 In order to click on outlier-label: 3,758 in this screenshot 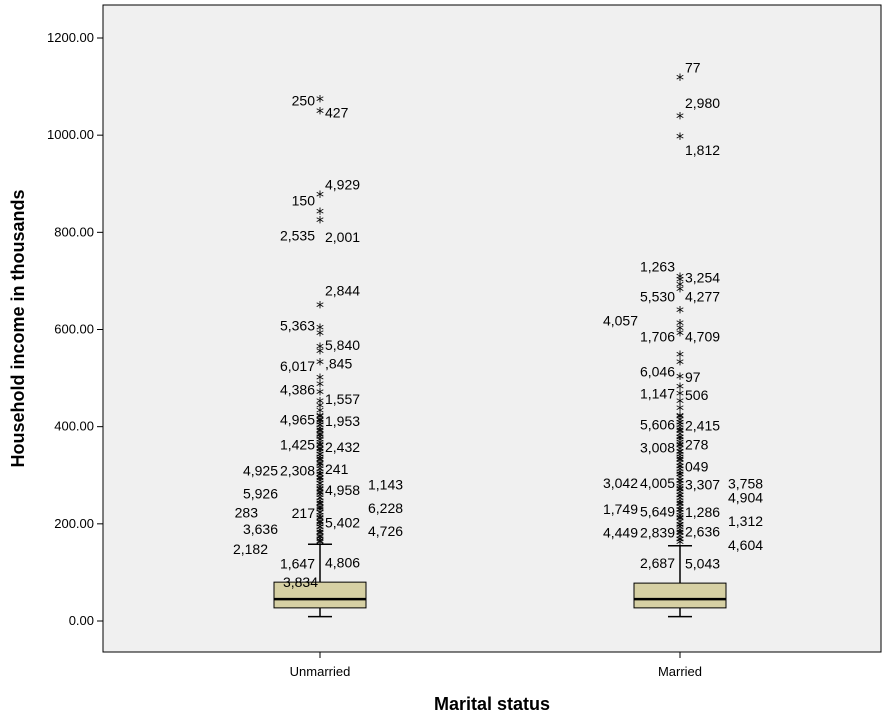, I will do `click(745, 484)`.